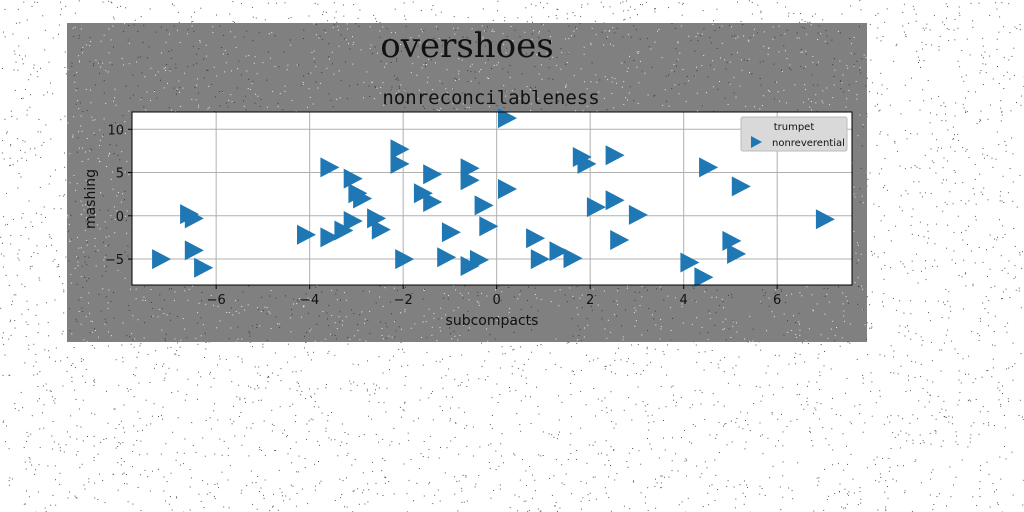  Describe the element at coordinates (808, 143) in the screenshot. I see `legend-entry-nonreverential: nonreverential` at that location.